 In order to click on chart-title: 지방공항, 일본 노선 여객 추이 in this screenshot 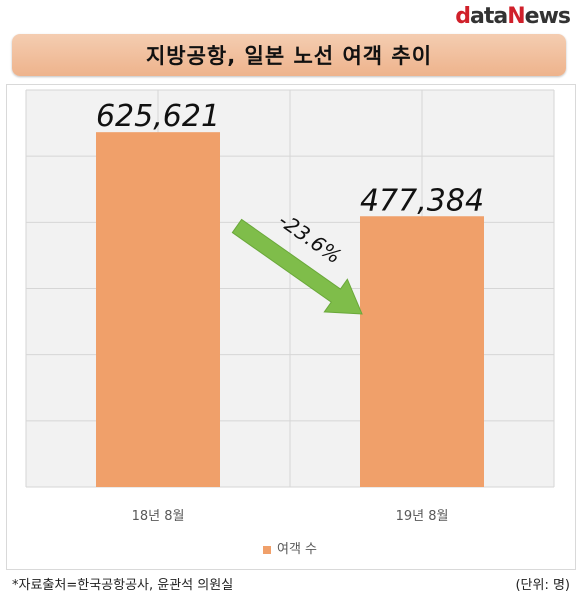, I will do `click(289, 56)`.